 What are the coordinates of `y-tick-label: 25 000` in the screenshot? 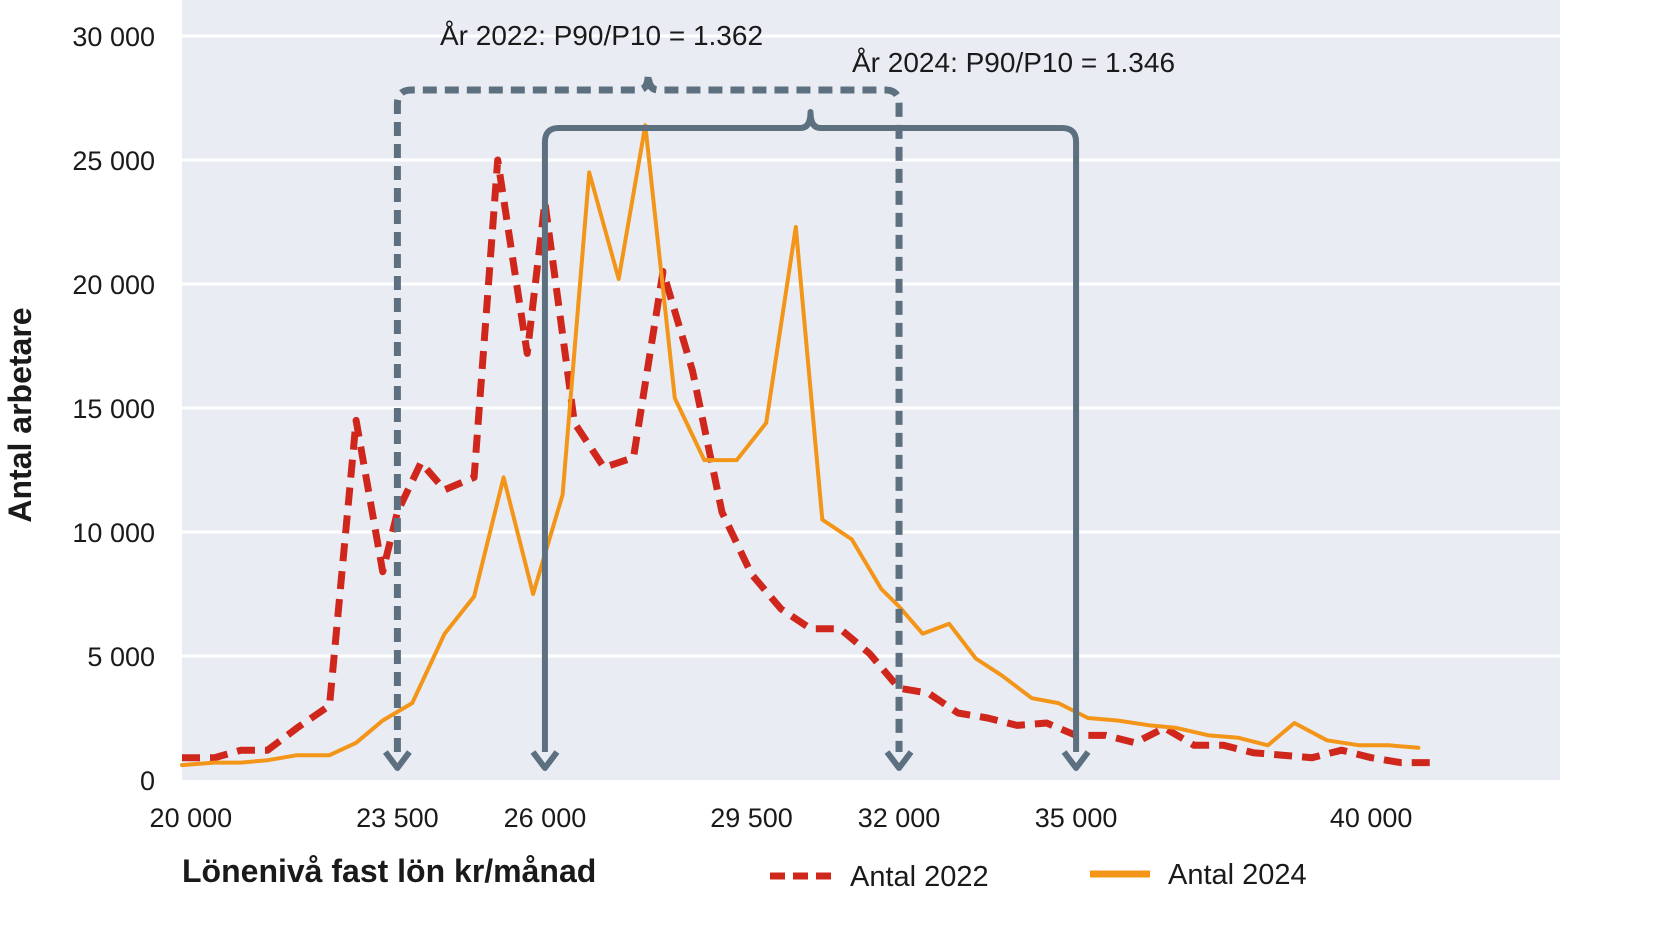 It's located at (113, 161).